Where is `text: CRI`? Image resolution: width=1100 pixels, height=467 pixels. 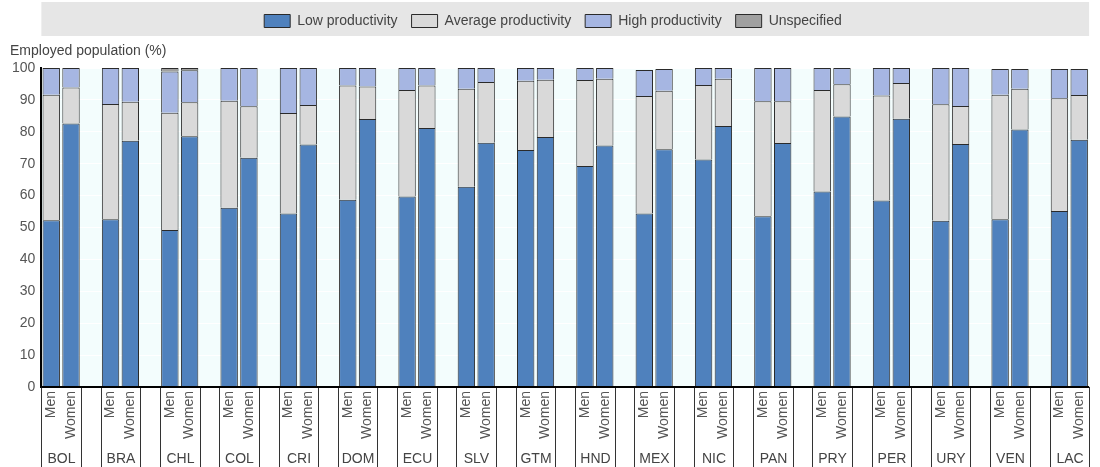 text: CRI is located at coordinates (299, 457).